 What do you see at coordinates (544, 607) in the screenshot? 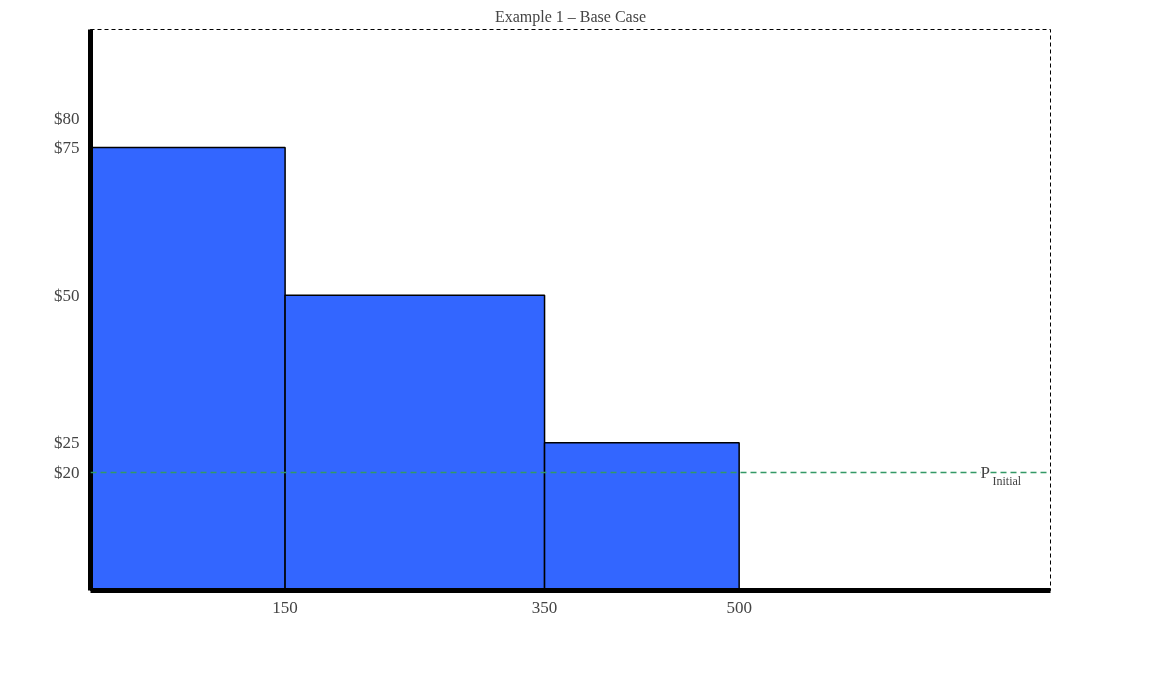
I see `x-tick-label: 350` at bounding box center [544, 607].